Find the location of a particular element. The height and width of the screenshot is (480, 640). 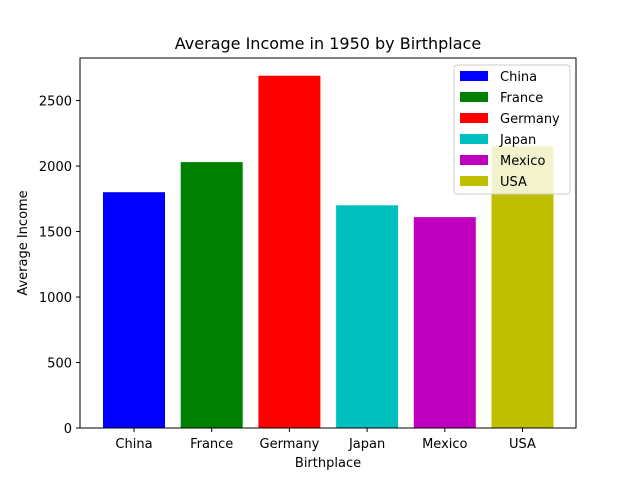

x-tick-label: China is located at coordinates (133, 444).